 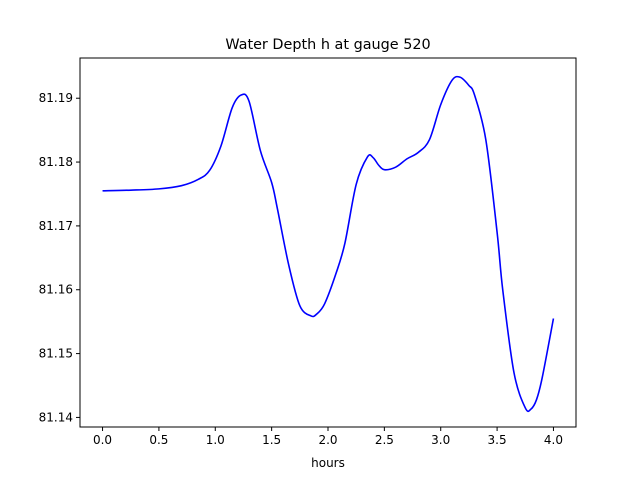 I want to click on y-tick-label: 81.15, so click(x=56, y=354).